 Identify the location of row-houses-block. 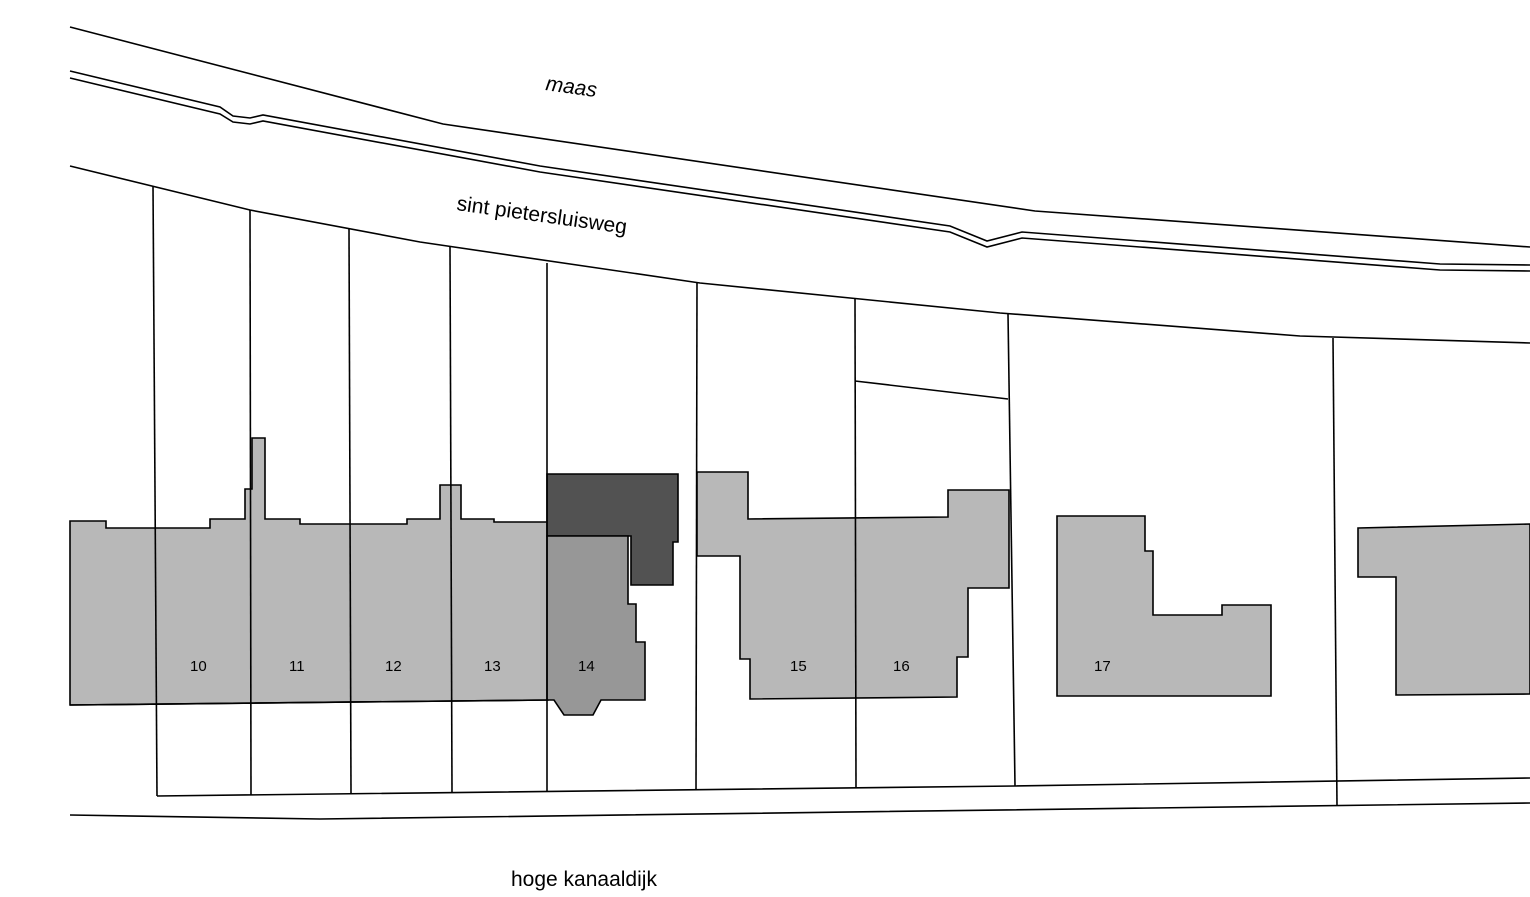
(309, 571).